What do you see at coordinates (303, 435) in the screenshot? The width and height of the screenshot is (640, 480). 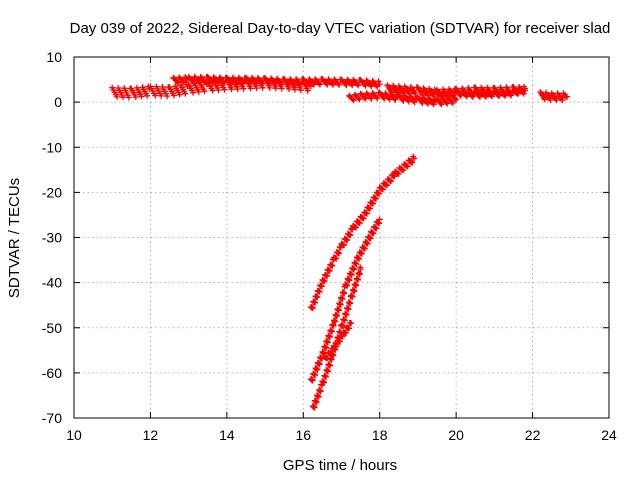 I see `x-tick-label: 16` at bounding box center [303, 435].